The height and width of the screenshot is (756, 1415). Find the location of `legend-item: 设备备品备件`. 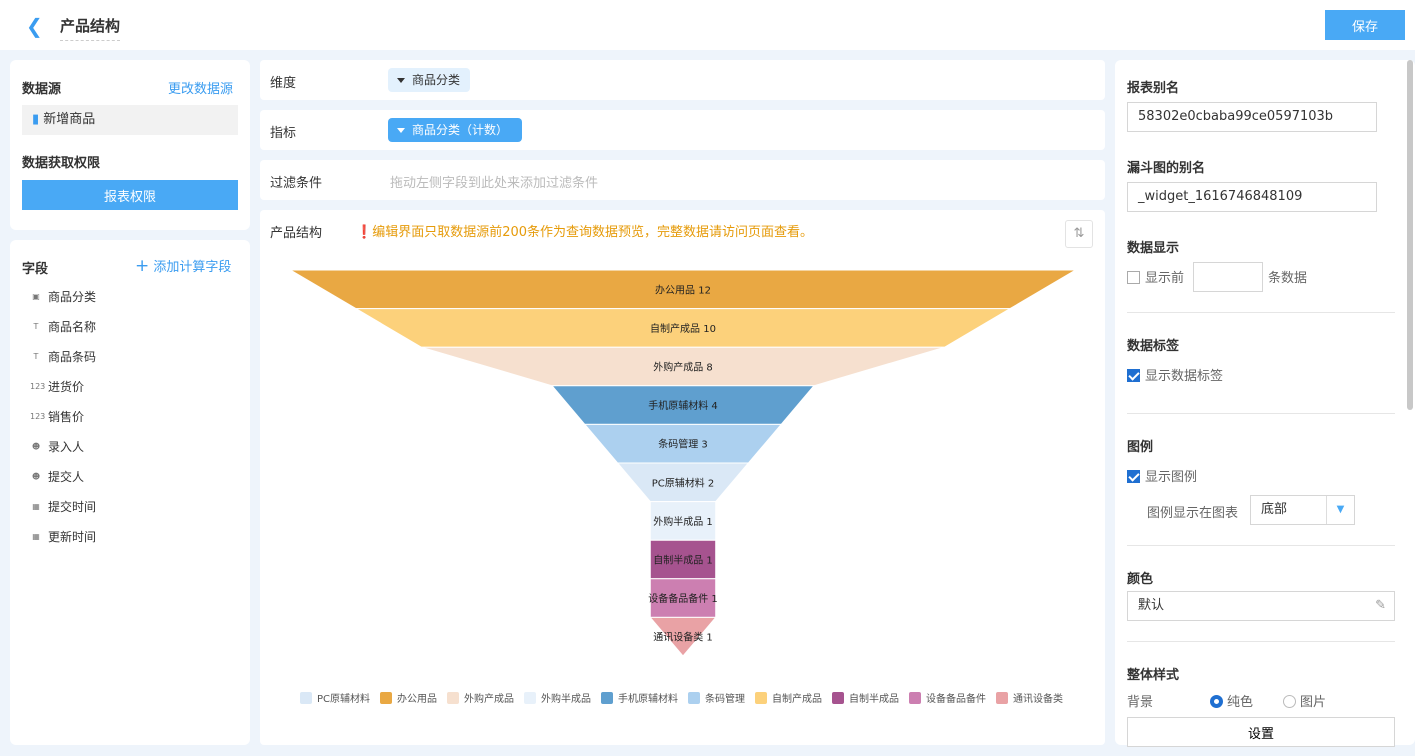

legend-item: 设备备品备件 is located at coordinates (947, 697).